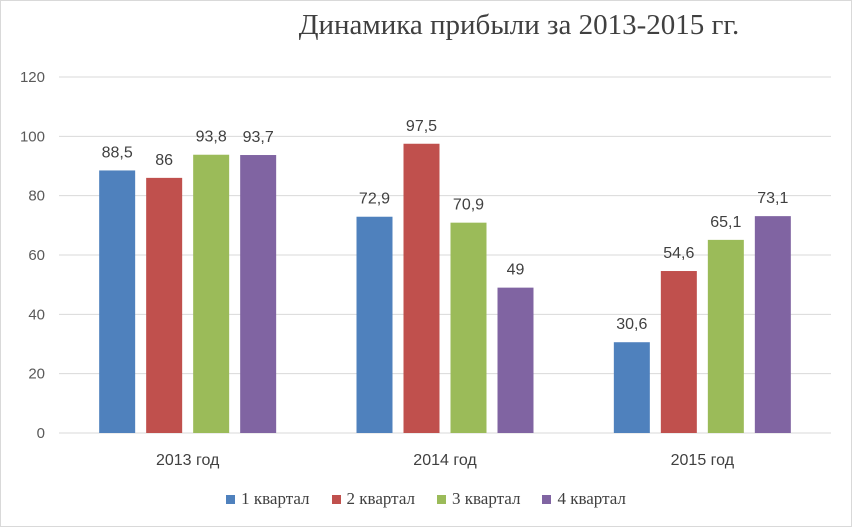  I want to click on legend-item: 3 квартал, so click(478, 499).